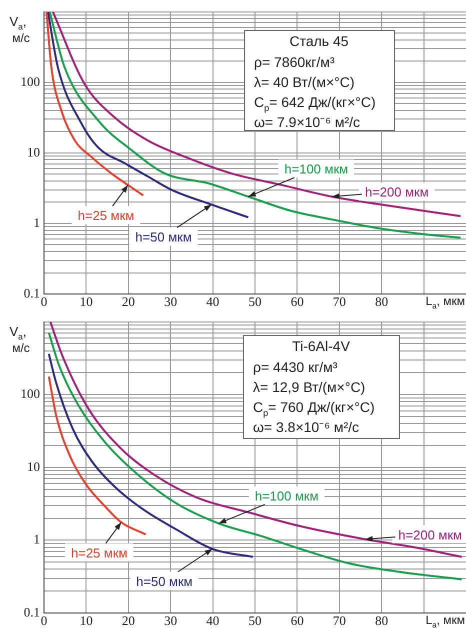  I want to click on annotation: λ= 12,9 Вт/(м×°С), so click(309, 387).